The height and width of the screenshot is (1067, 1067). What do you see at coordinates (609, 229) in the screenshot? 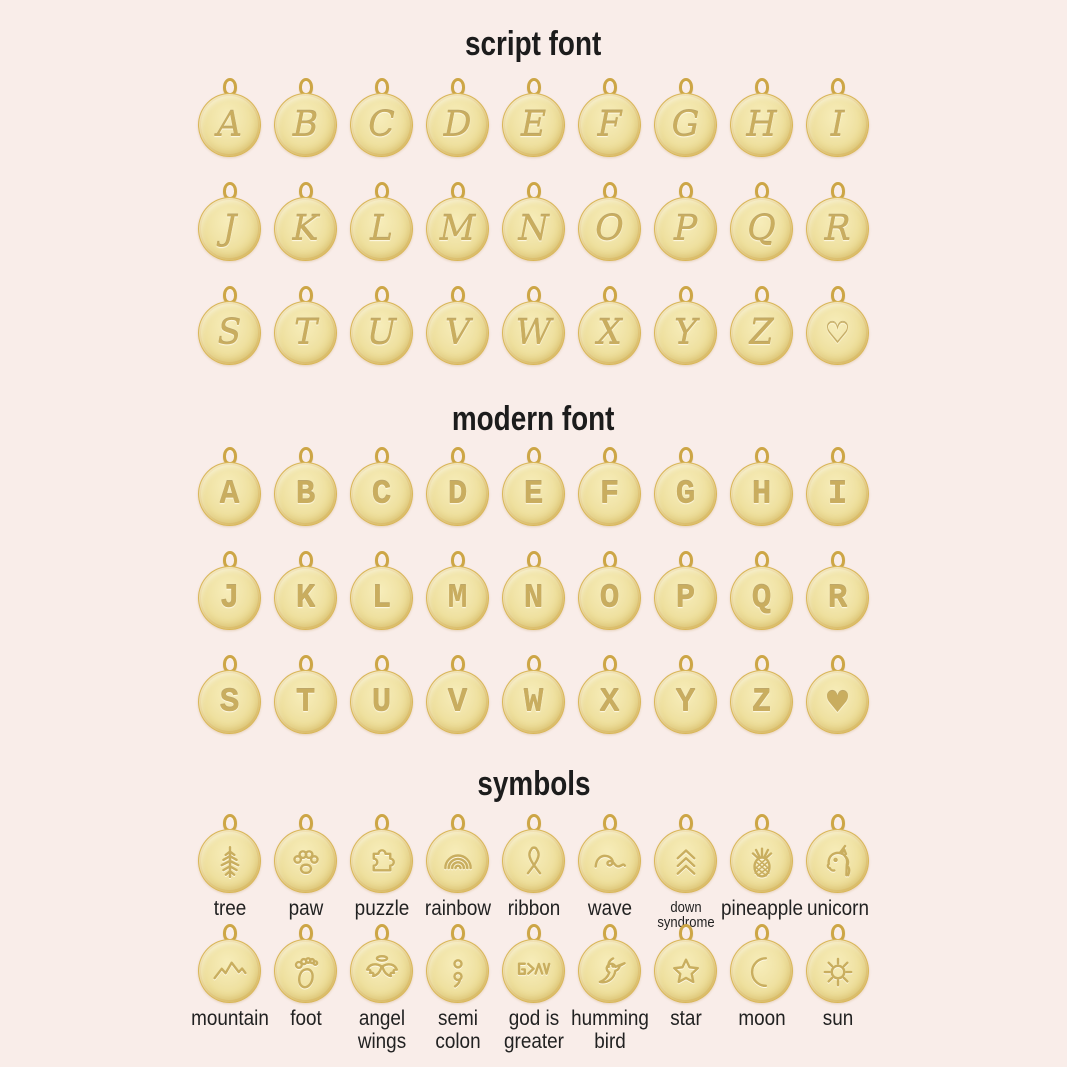
I see `engraved-letter: O` at bounding box center [609, 229].